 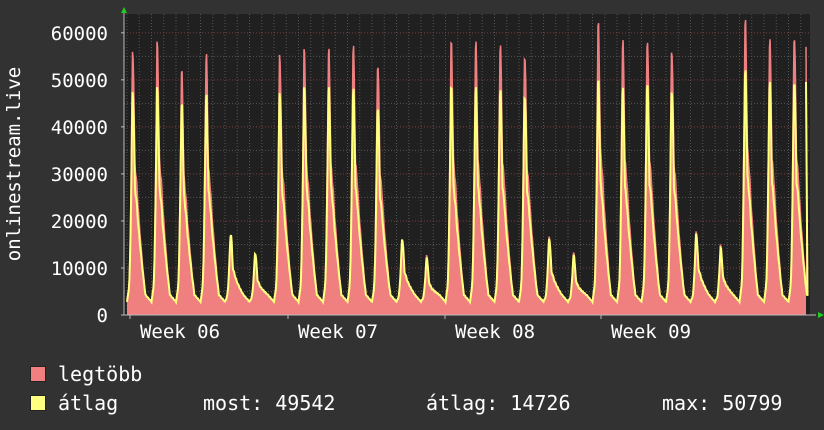 I want to click on x-tick-label: Week 06, so click(x=180, y=332).